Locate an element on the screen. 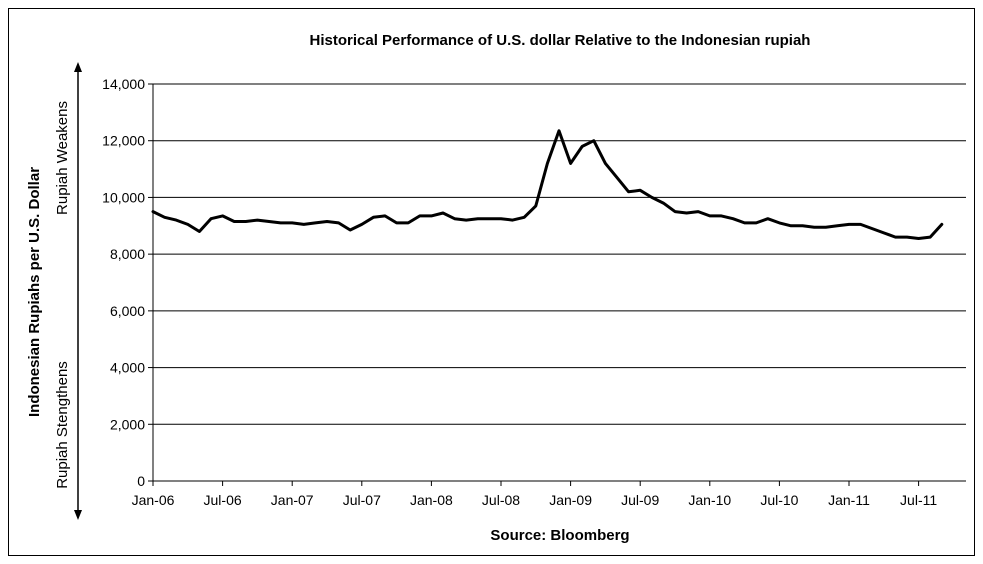 This screenshot has width=983, height=564. x-tick-label: Jan-08 is located at coordinates (431, 500).